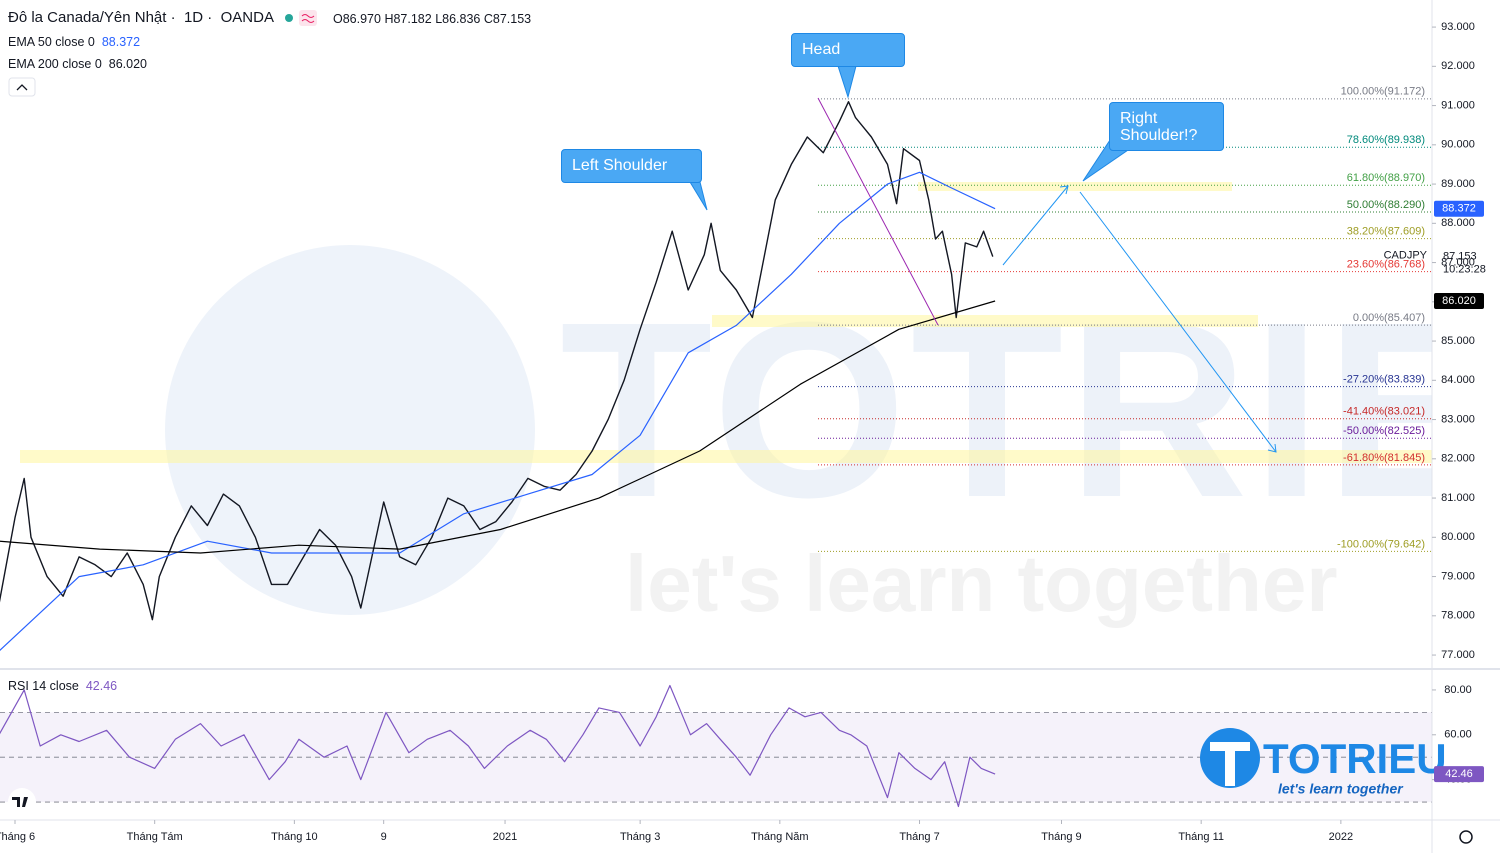 This screenshot has width=1500, height=853. Describe the element at coordinates (1384, 412) in the screenshot. I see `fib-label: -41.40%(83.021)` at that location.